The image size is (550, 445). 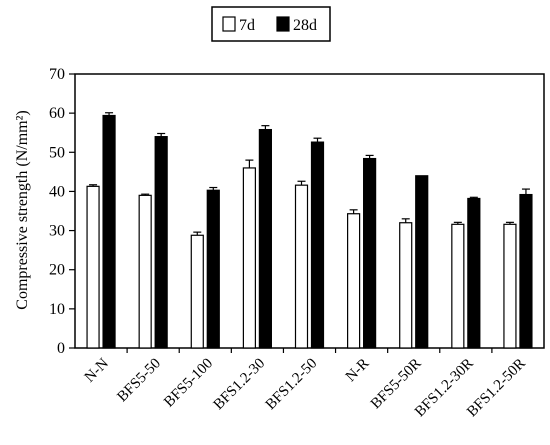 I want to click on bar-28d-BFS5-50R, so click(x=422, y=262).